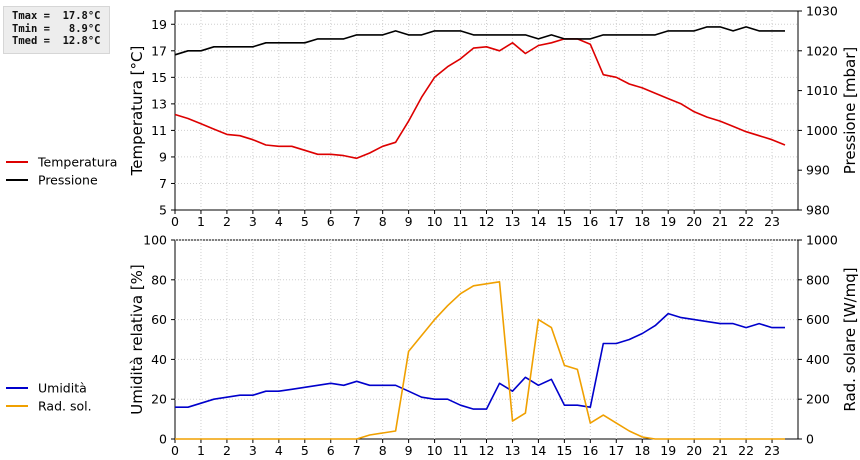  I want to click on y2-tick-label: 0, so click(810, 439).